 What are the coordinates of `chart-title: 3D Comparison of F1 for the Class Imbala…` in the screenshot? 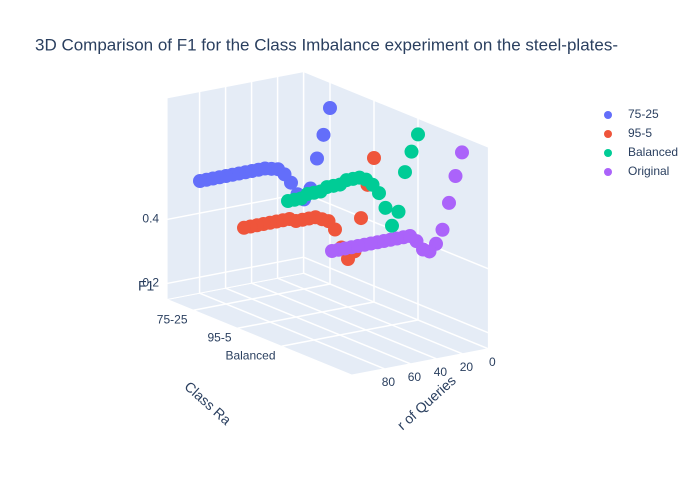 It's located at (326, 44).